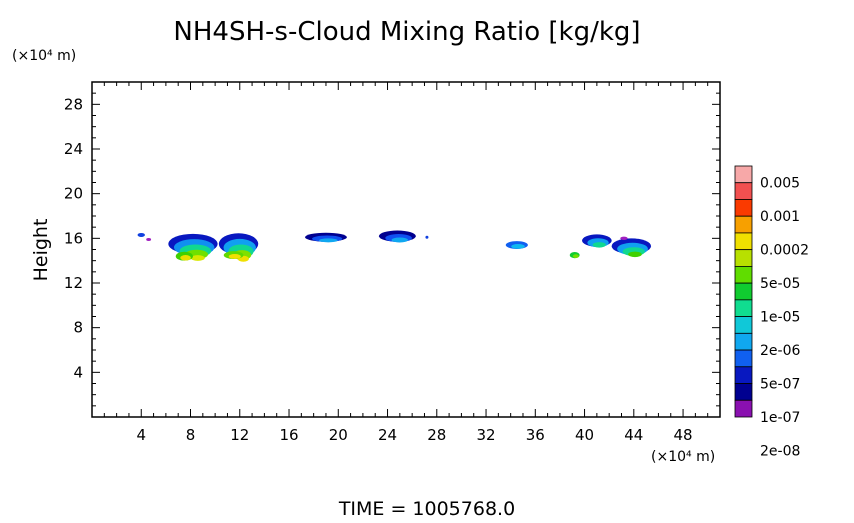 The image size is (854, 523). Describe the element at coordinates (41, 250) in the screenshot. I see `y-axis-label: Height` at that location.